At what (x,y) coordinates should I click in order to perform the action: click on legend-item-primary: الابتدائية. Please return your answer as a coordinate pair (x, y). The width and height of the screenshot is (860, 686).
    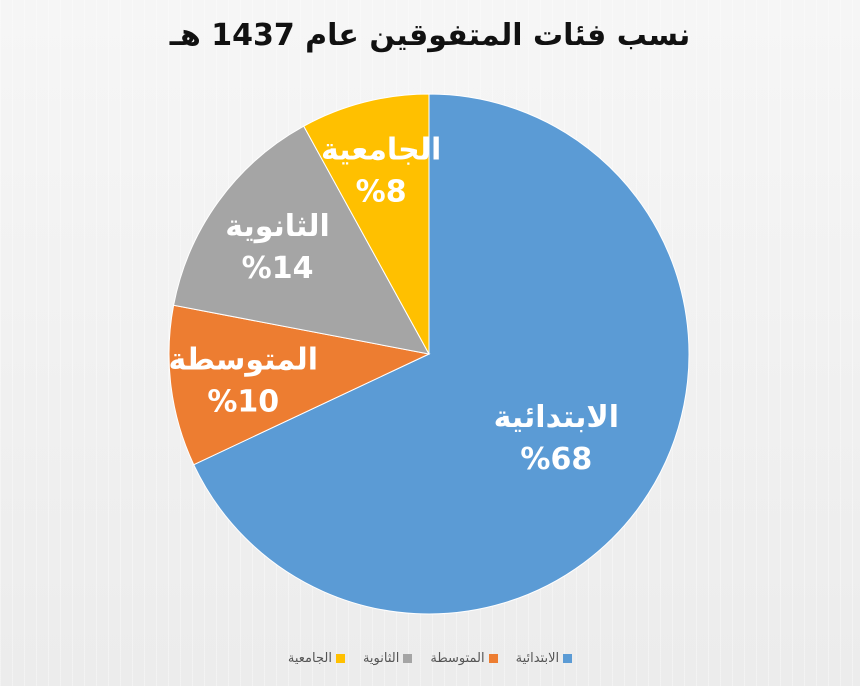
    Looking at the image, I should click on (544, 658).